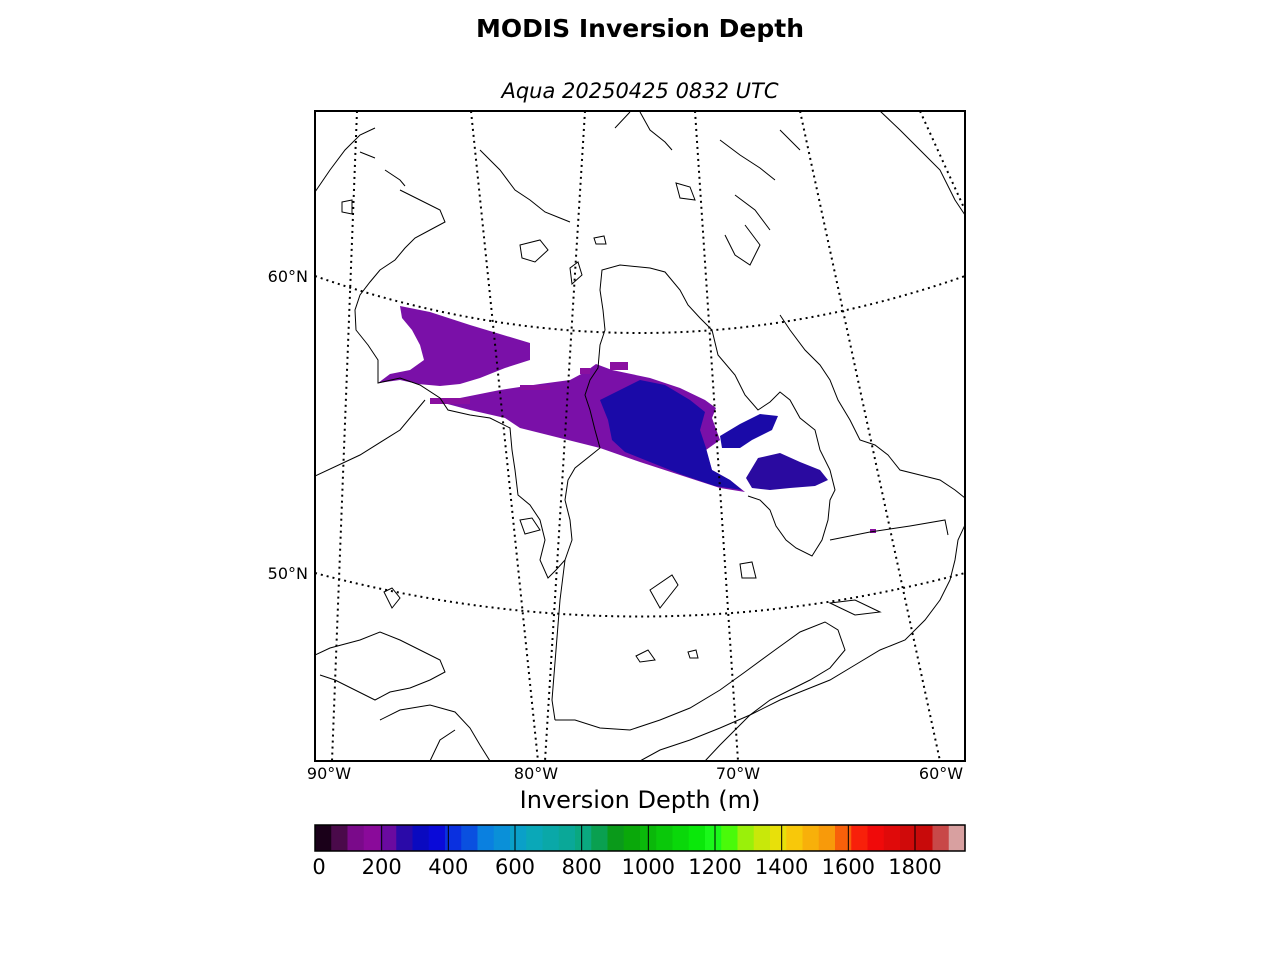 The image size is (1280, 960). I want to click on colorbar-tick-label: 800, so click(581, 867).